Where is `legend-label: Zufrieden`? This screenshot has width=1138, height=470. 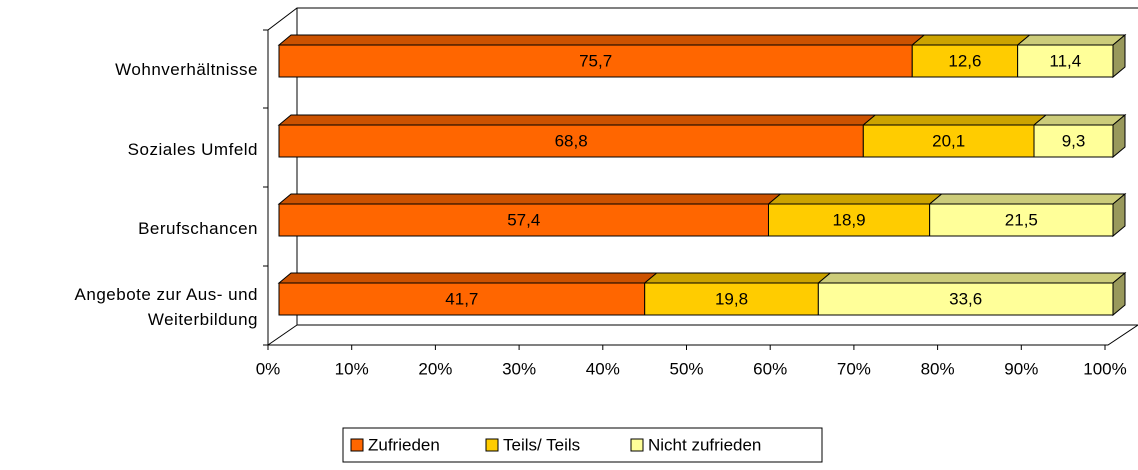 legend-label: Zufrieden is located at coordinates (404, 444).